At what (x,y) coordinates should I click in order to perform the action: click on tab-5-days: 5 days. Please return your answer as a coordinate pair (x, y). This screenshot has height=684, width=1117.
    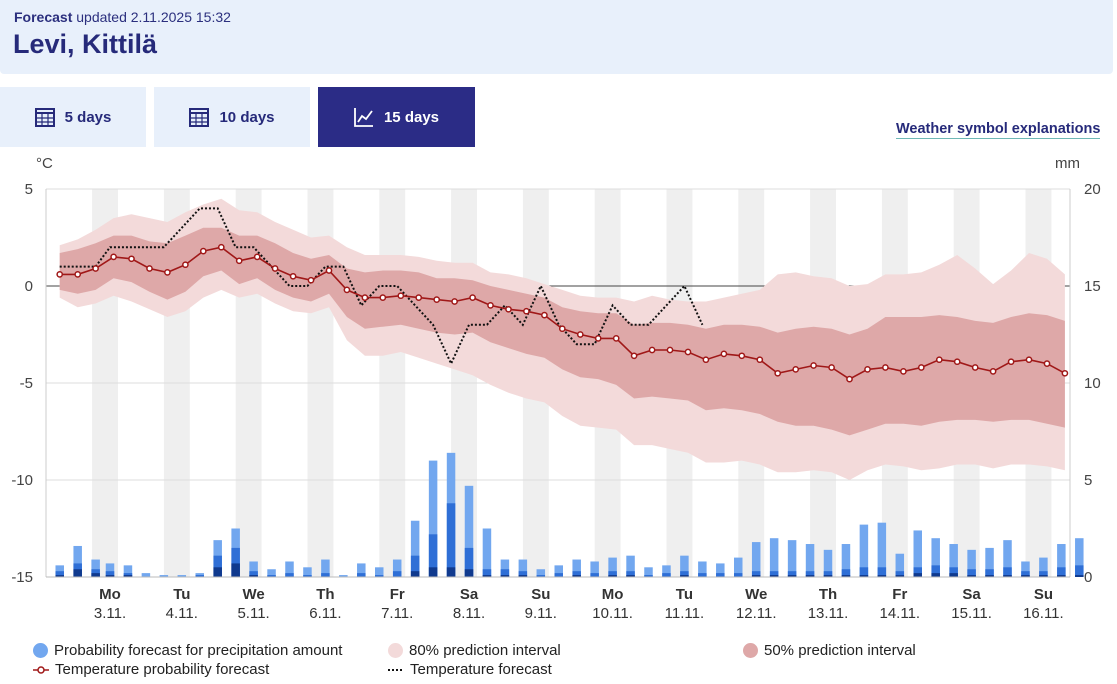
    Looking at the image, I should click on (73, 117).